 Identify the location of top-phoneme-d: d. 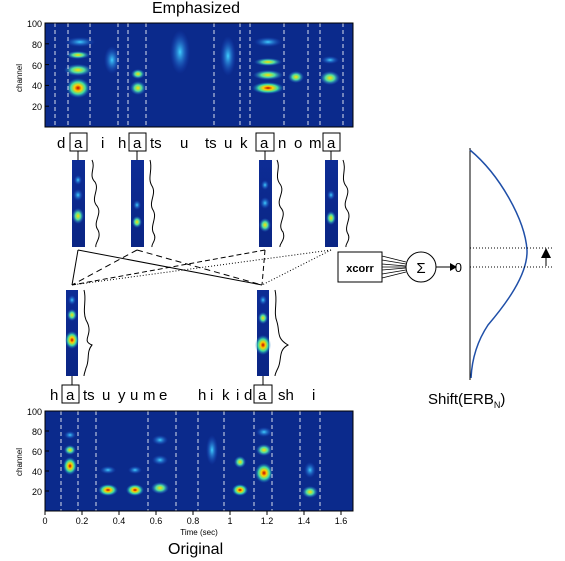
(61, 143).